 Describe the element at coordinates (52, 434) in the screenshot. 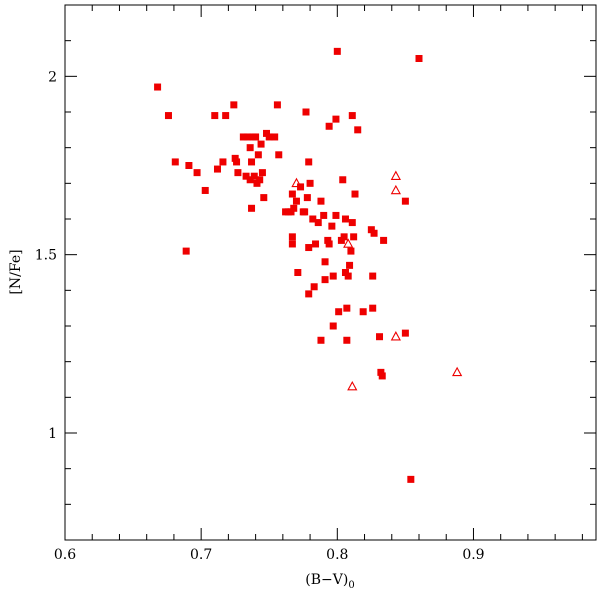

I see `y-tick-label: 1` at that location.